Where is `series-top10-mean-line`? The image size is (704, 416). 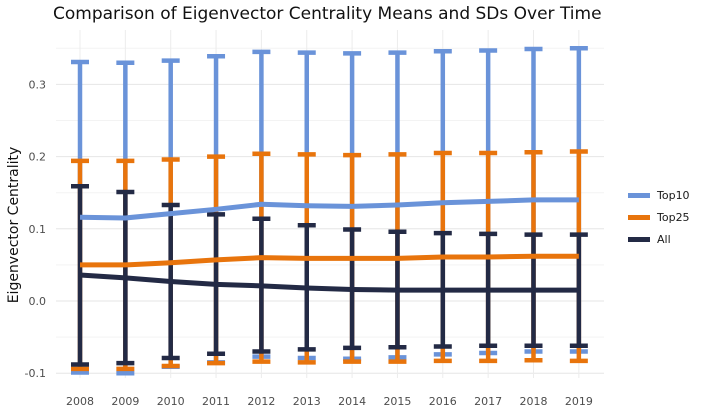
series-top10-mean-line is located at coordinates (329, 209).